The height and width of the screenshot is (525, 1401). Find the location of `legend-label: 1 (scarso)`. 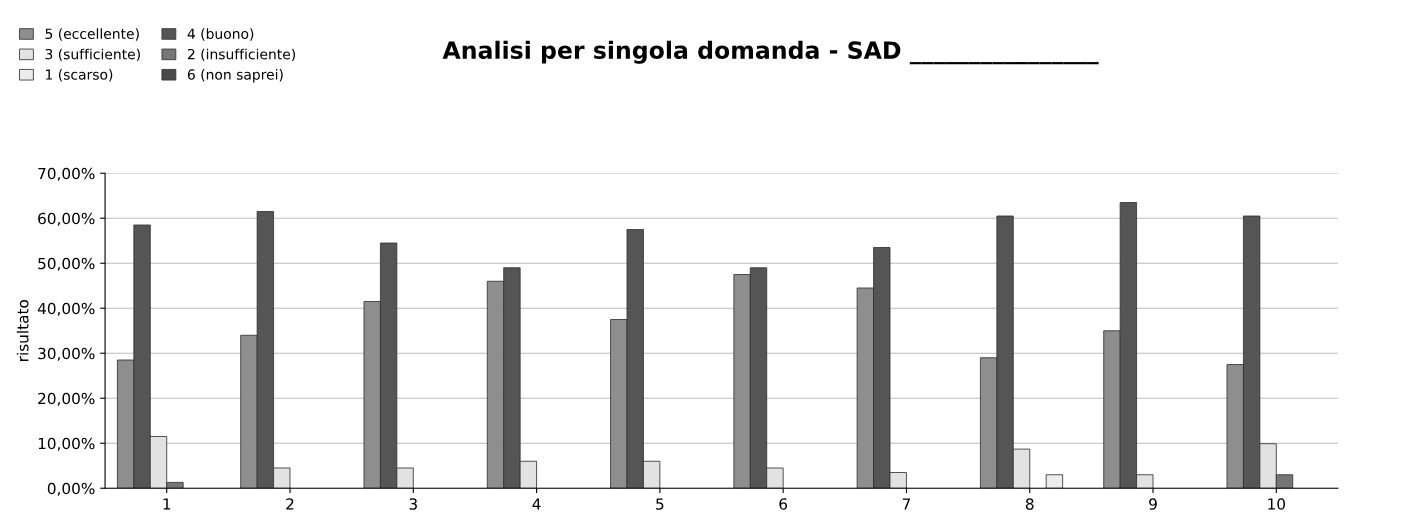

legend-label: 1 (scarso) is located at coordinates (79, 75).